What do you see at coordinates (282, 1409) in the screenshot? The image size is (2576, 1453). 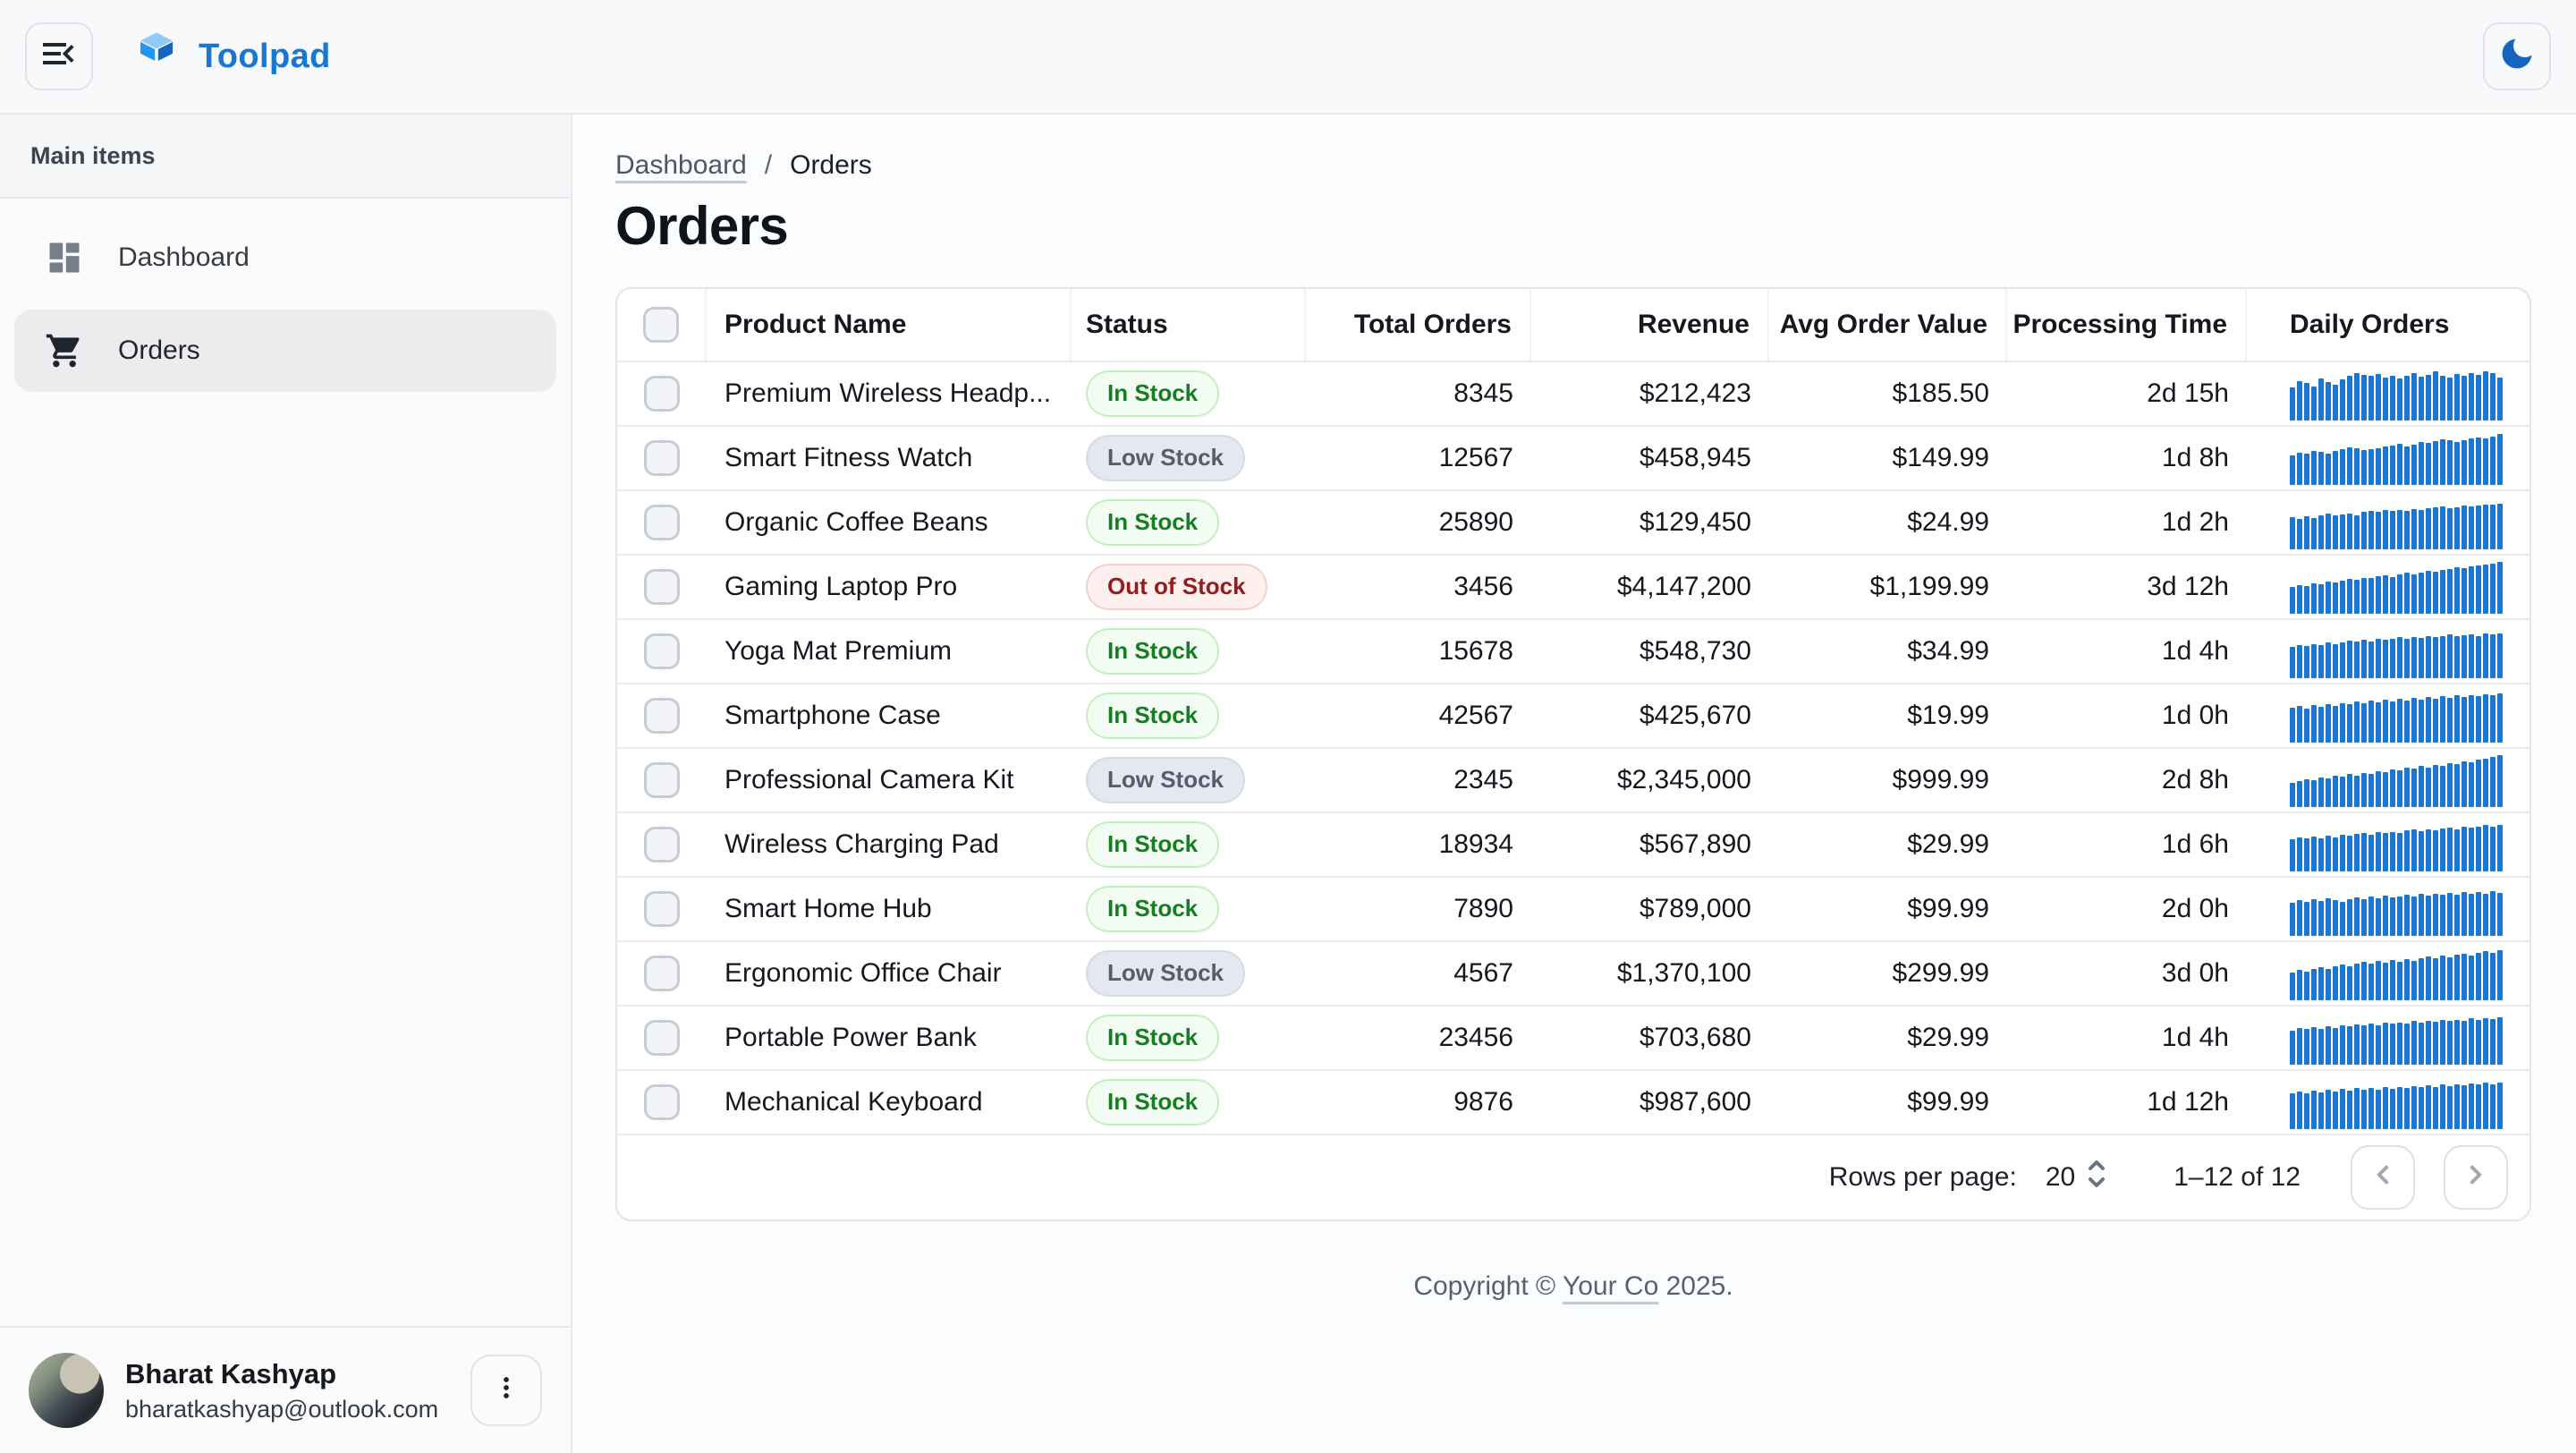 I see `user-email: bharatkashyap@outlook.com` at bounding box center [282, 1409].